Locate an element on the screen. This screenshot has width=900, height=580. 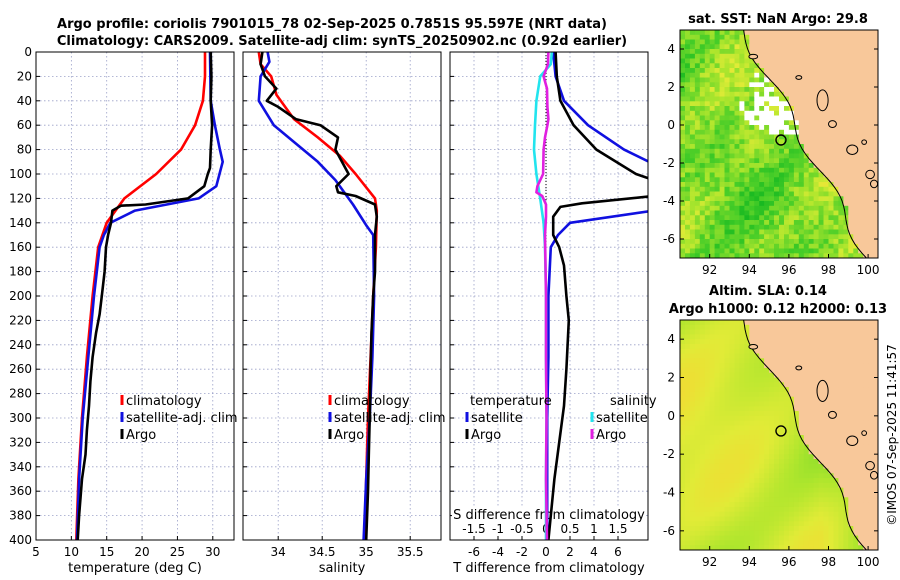
y-tick-label: 2 is located at coordinates (671, 87).